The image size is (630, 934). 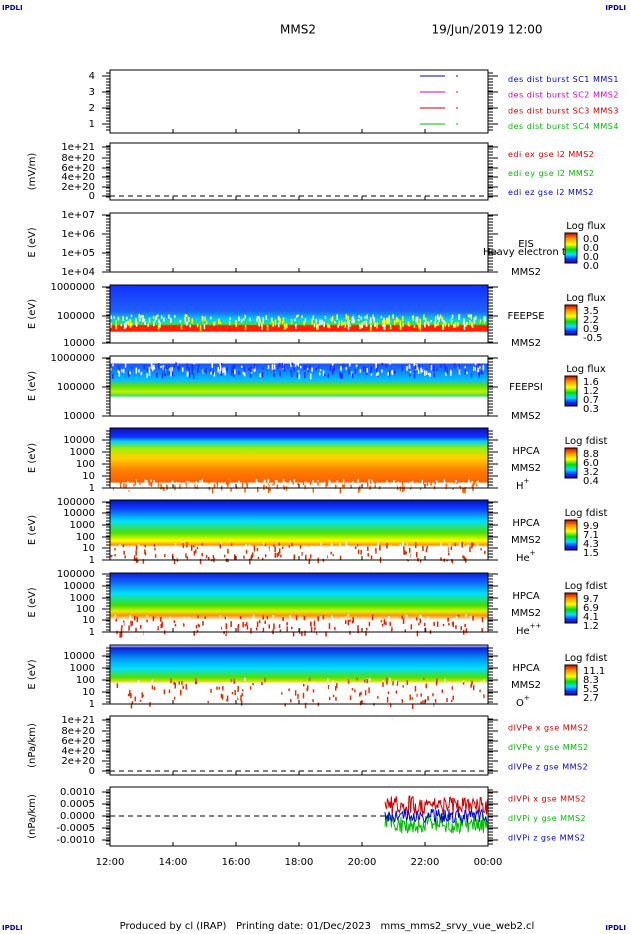 I want to click on y-axis-label: (nPa/km), so click(x=32, y=745).